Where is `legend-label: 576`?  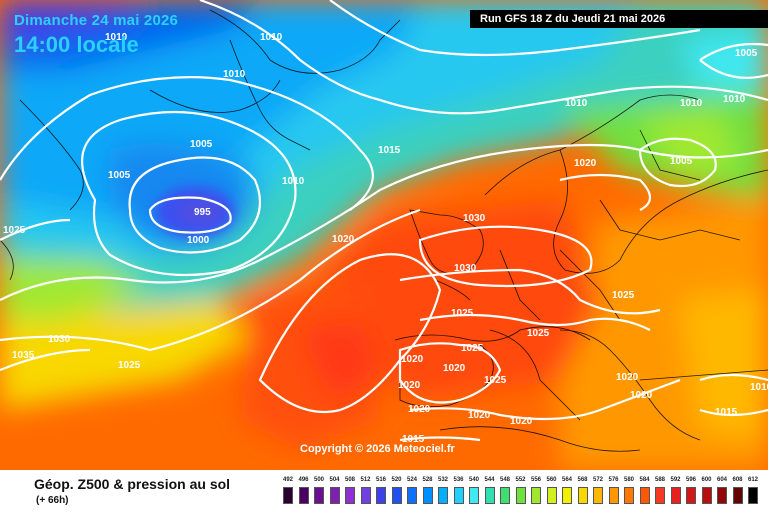
legend-label: 576 is located at coordinates (613, 480).